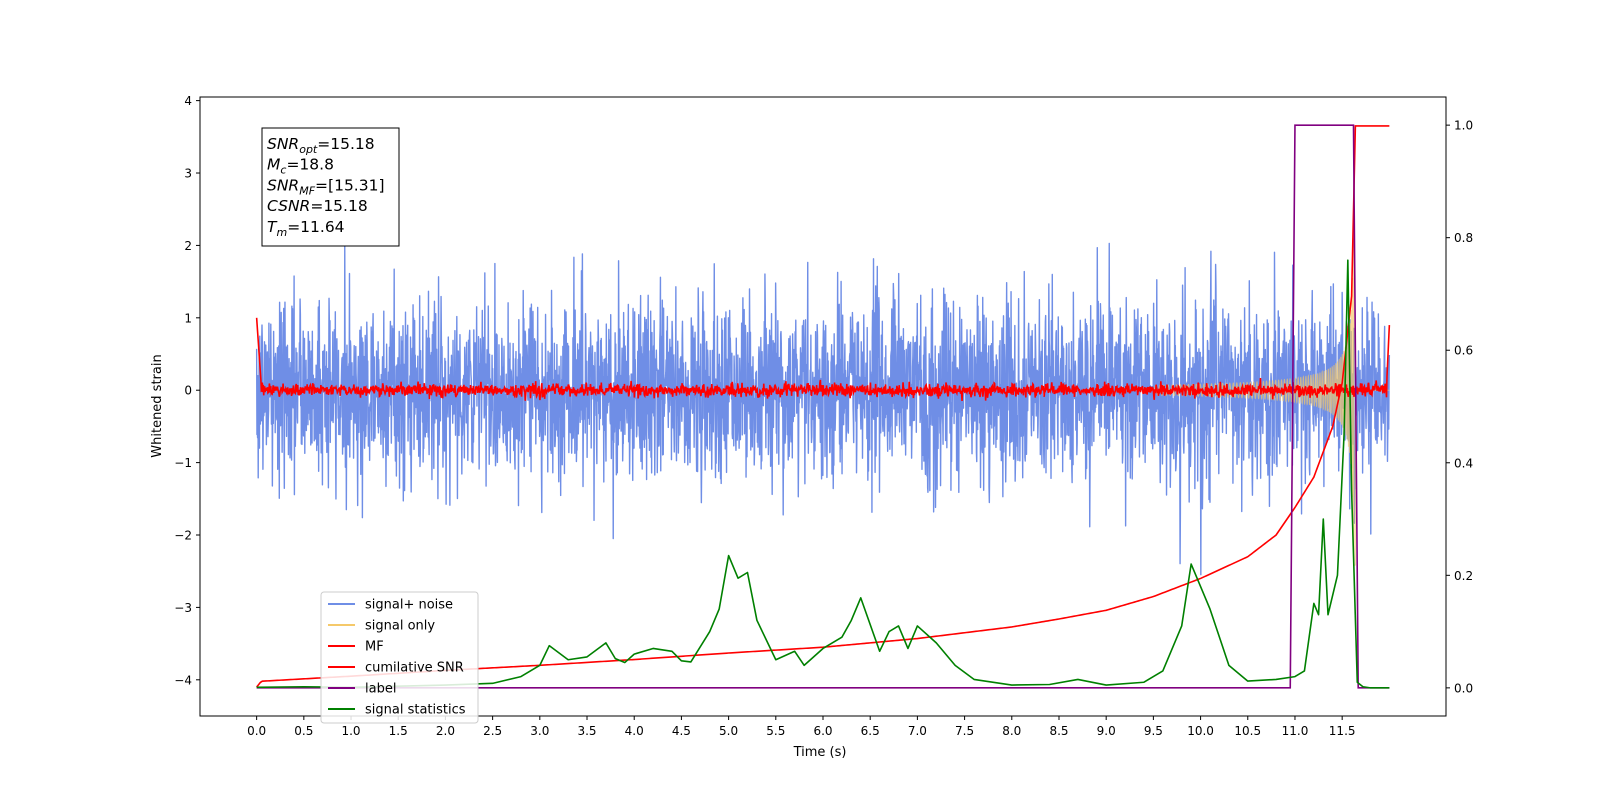 The height and width of the screenshot is (800, 1600). Describe the element at coordinates (634, 731) in the screenshot. I see `x-tick-label: 4.0` at that location.